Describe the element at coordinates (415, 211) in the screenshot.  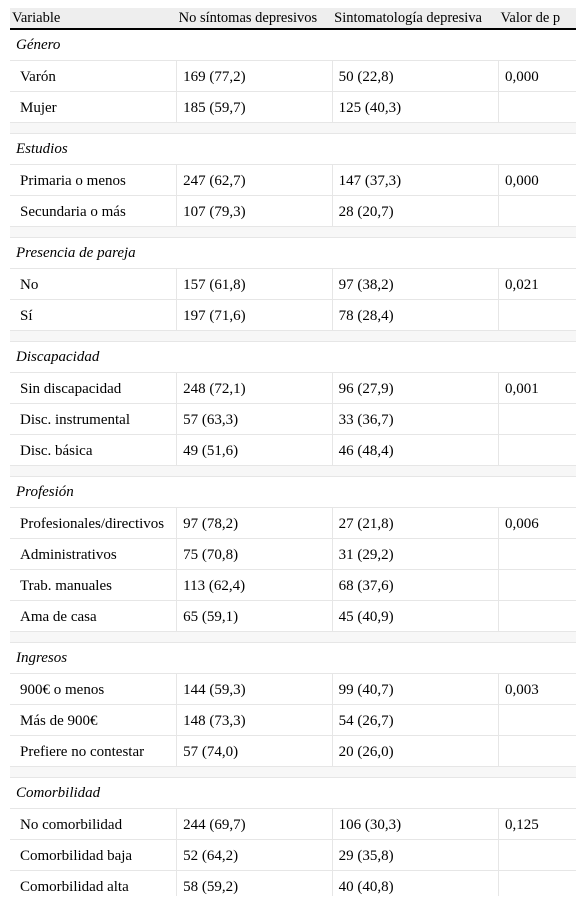
I see `symptoms-cell: 28 (20,7)` at that location.